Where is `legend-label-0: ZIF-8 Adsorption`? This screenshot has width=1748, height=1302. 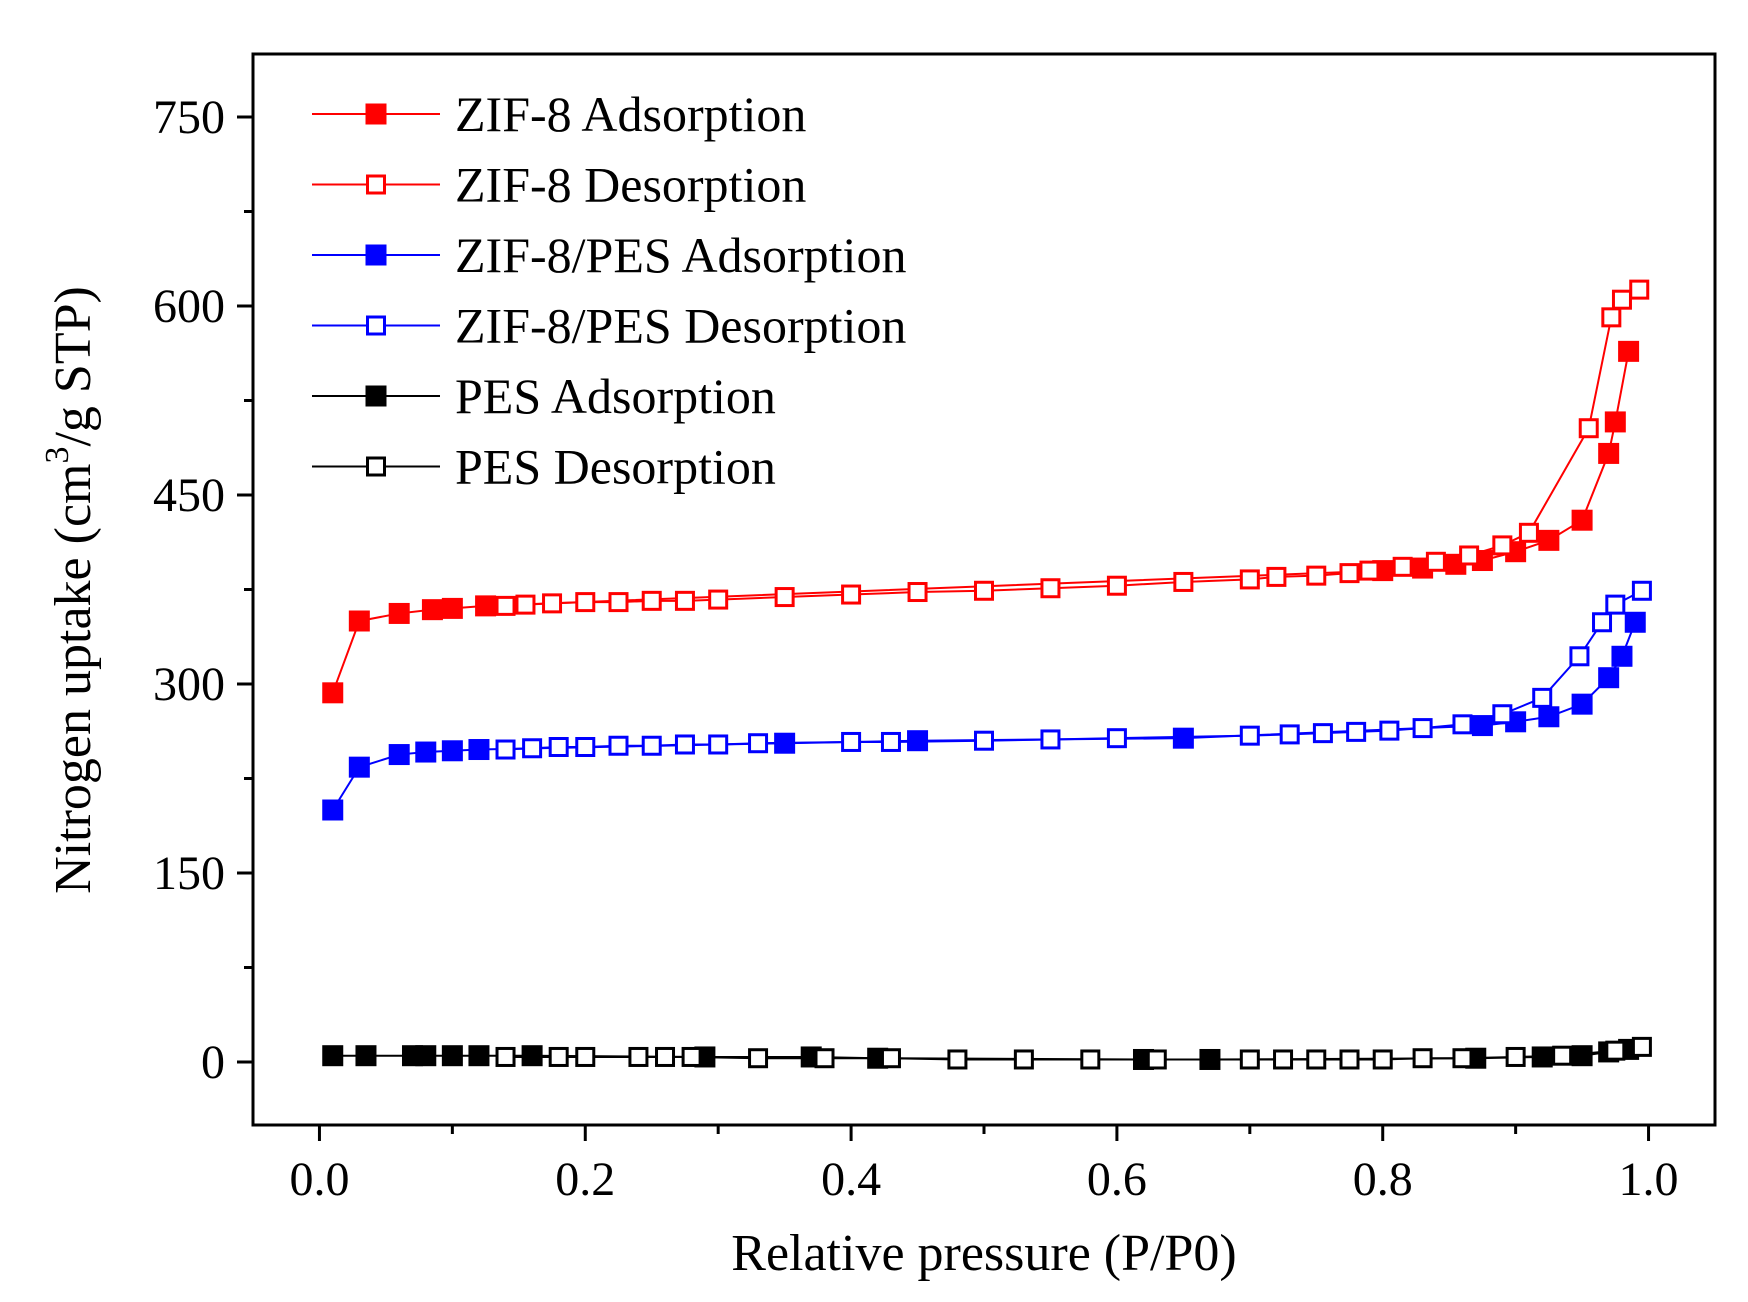
legend-label-0: ZIF-8 Adsorption is located at coordinates (630, 114).